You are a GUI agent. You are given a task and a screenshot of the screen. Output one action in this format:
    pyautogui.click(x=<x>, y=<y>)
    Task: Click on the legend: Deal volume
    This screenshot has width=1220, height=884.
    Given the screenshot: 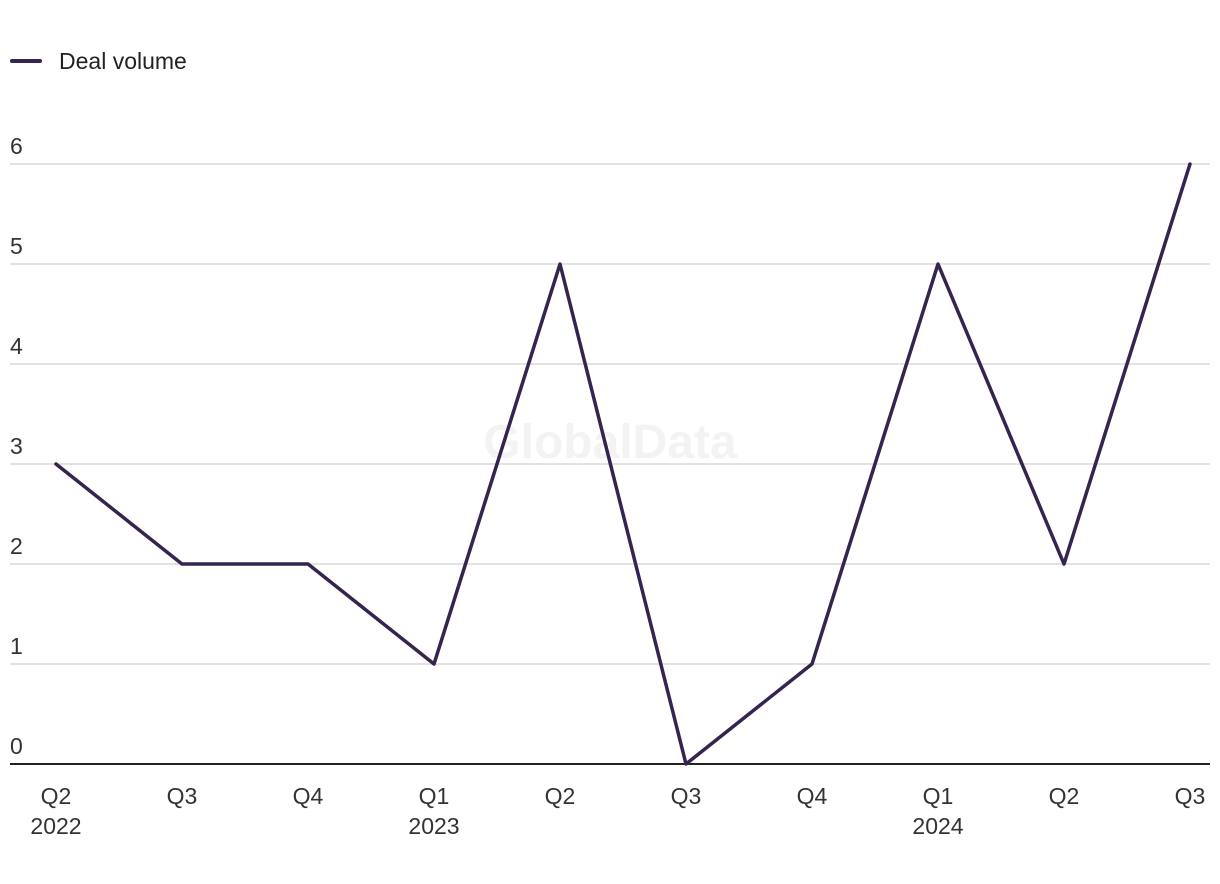 What is the action you would take?
    pyautogui.click(x=98, y=61)
    